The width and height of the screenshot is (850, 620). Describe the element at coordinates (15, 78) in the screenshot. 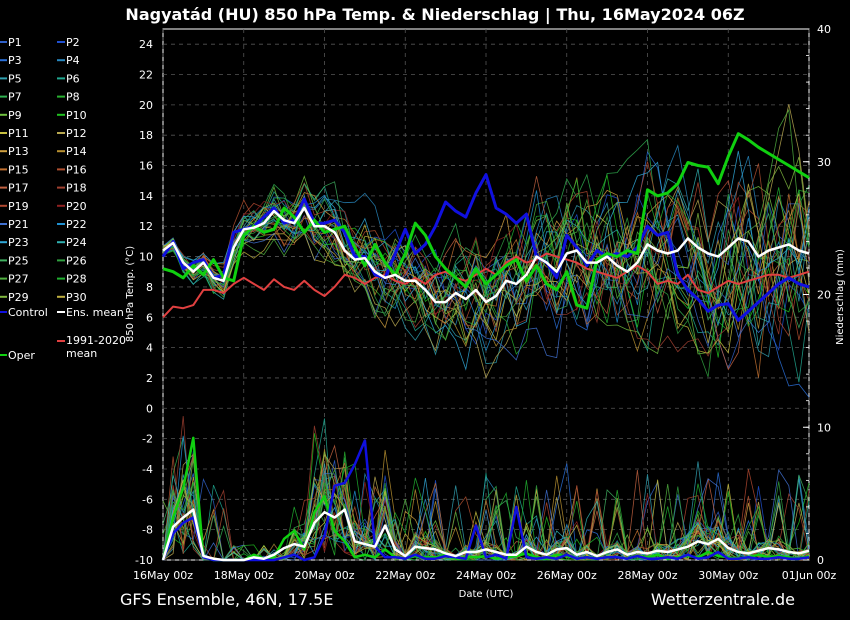

I see `legend-item-p5: P5` at that location.